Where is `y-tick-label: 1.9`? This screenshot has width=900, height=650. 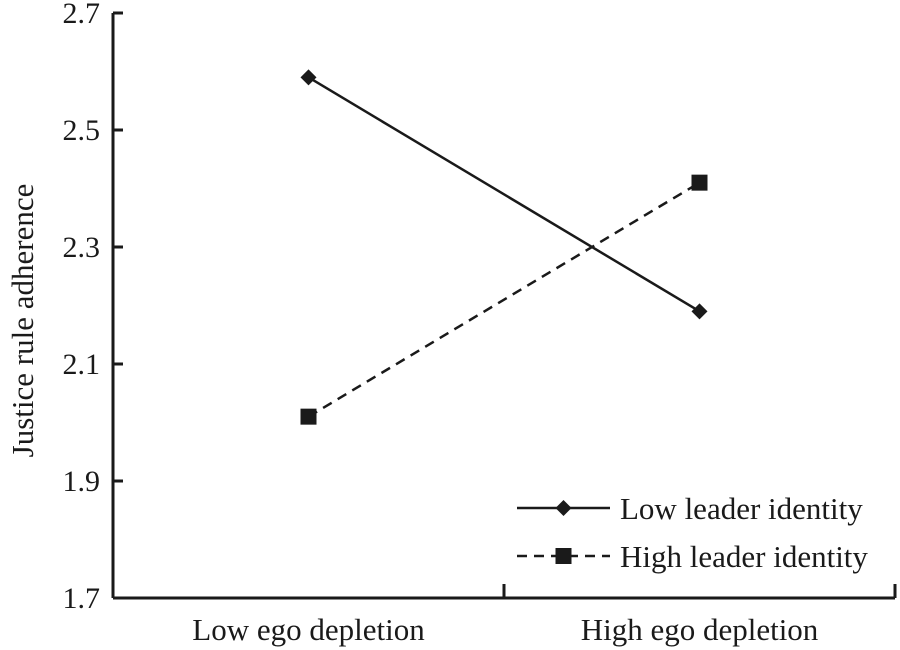 y-tick-label: 1.9 is located at coordinates (82, 481).